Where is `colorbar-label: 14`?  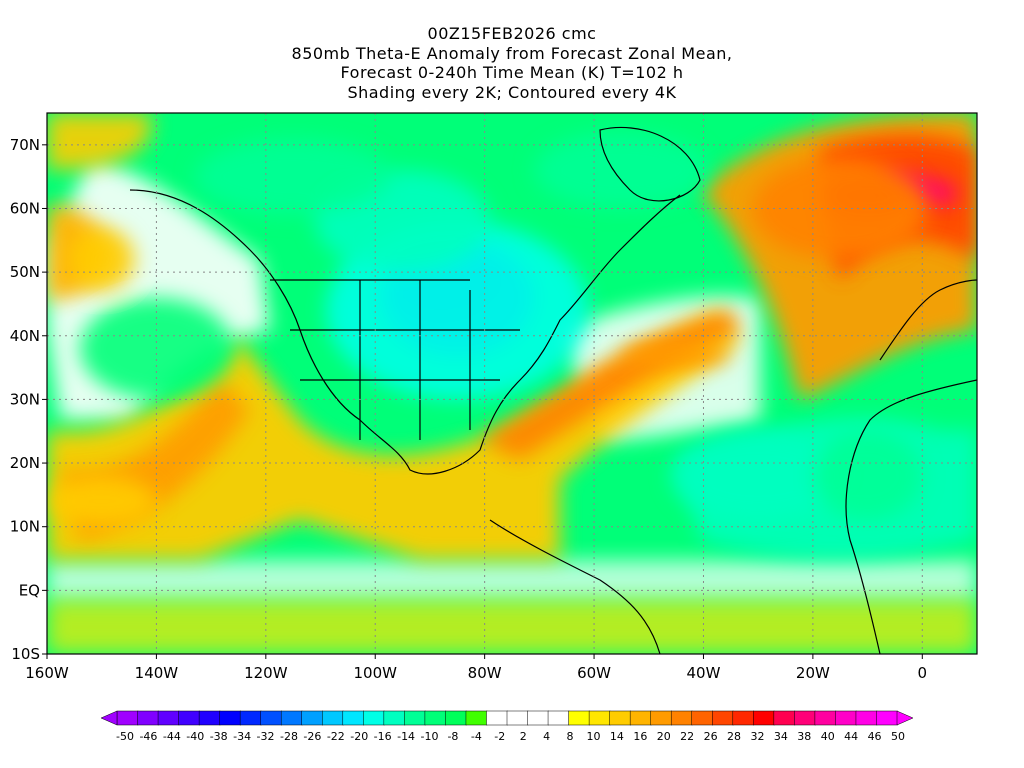 colorbar-label: 14 is located at coordinates (617, 736).